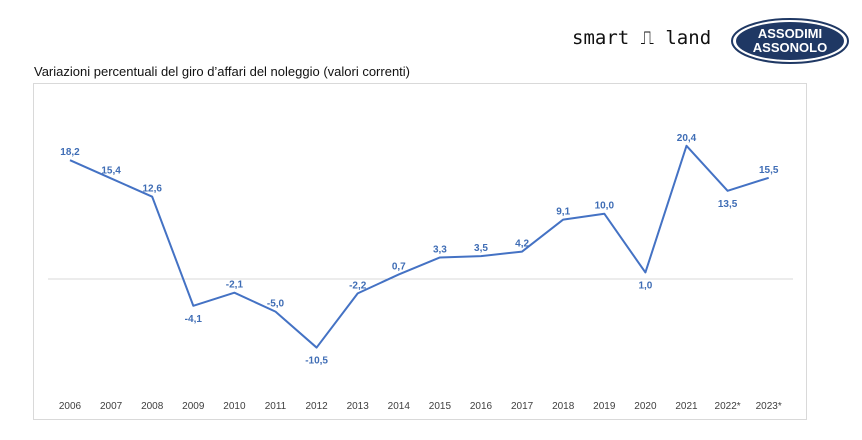 Image resolution: width=862 pixels, height=440 pixels. What do you see at coordinates (316, 361) in the screenshot?
I see `data-label: -10,5` at bounding box center [316, 361].